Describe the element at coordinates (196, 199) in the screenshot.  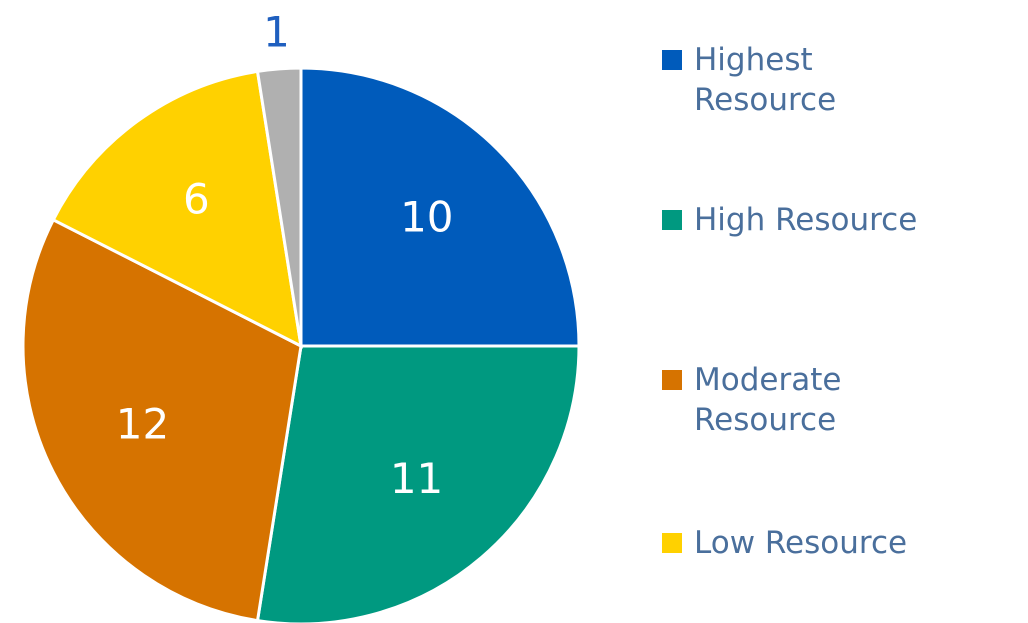
I see `data-label: 6` at that location.